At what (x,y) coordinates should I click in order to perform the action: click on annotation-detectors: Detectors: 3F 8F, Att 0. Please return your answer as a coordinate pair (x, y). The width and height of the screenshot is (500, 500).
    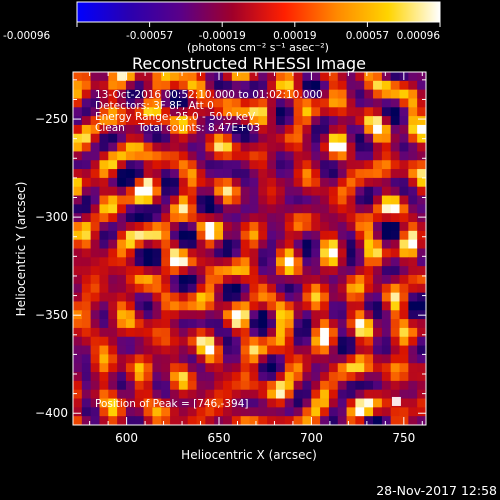
    Looking at the image, I should click on (154, 106).